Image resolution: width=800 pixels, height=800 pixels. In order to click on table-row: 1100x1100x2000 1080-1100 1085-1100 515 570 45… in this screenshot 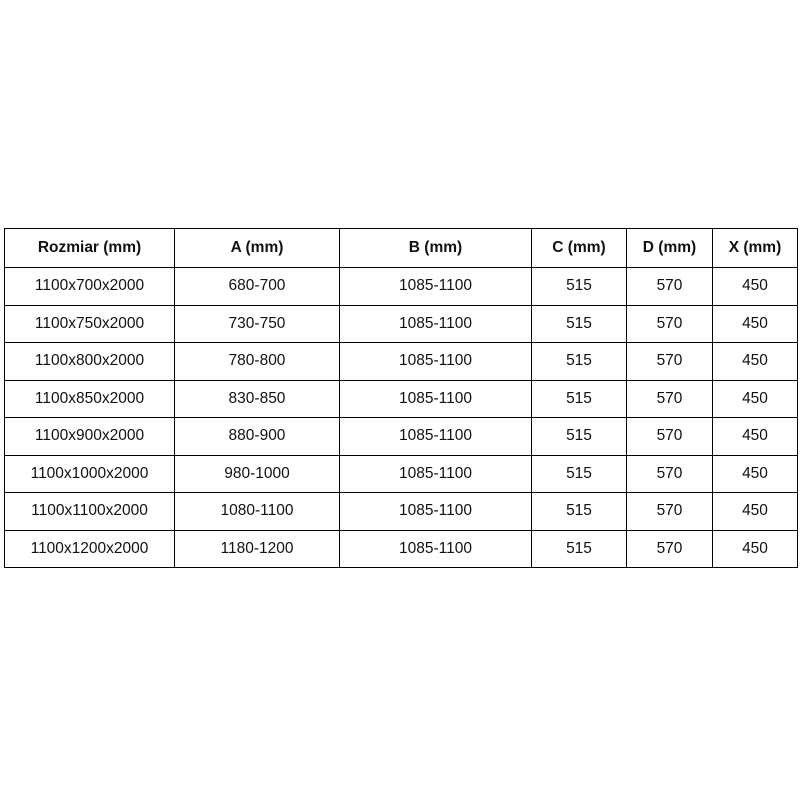, I will do `click(401, 511)`.